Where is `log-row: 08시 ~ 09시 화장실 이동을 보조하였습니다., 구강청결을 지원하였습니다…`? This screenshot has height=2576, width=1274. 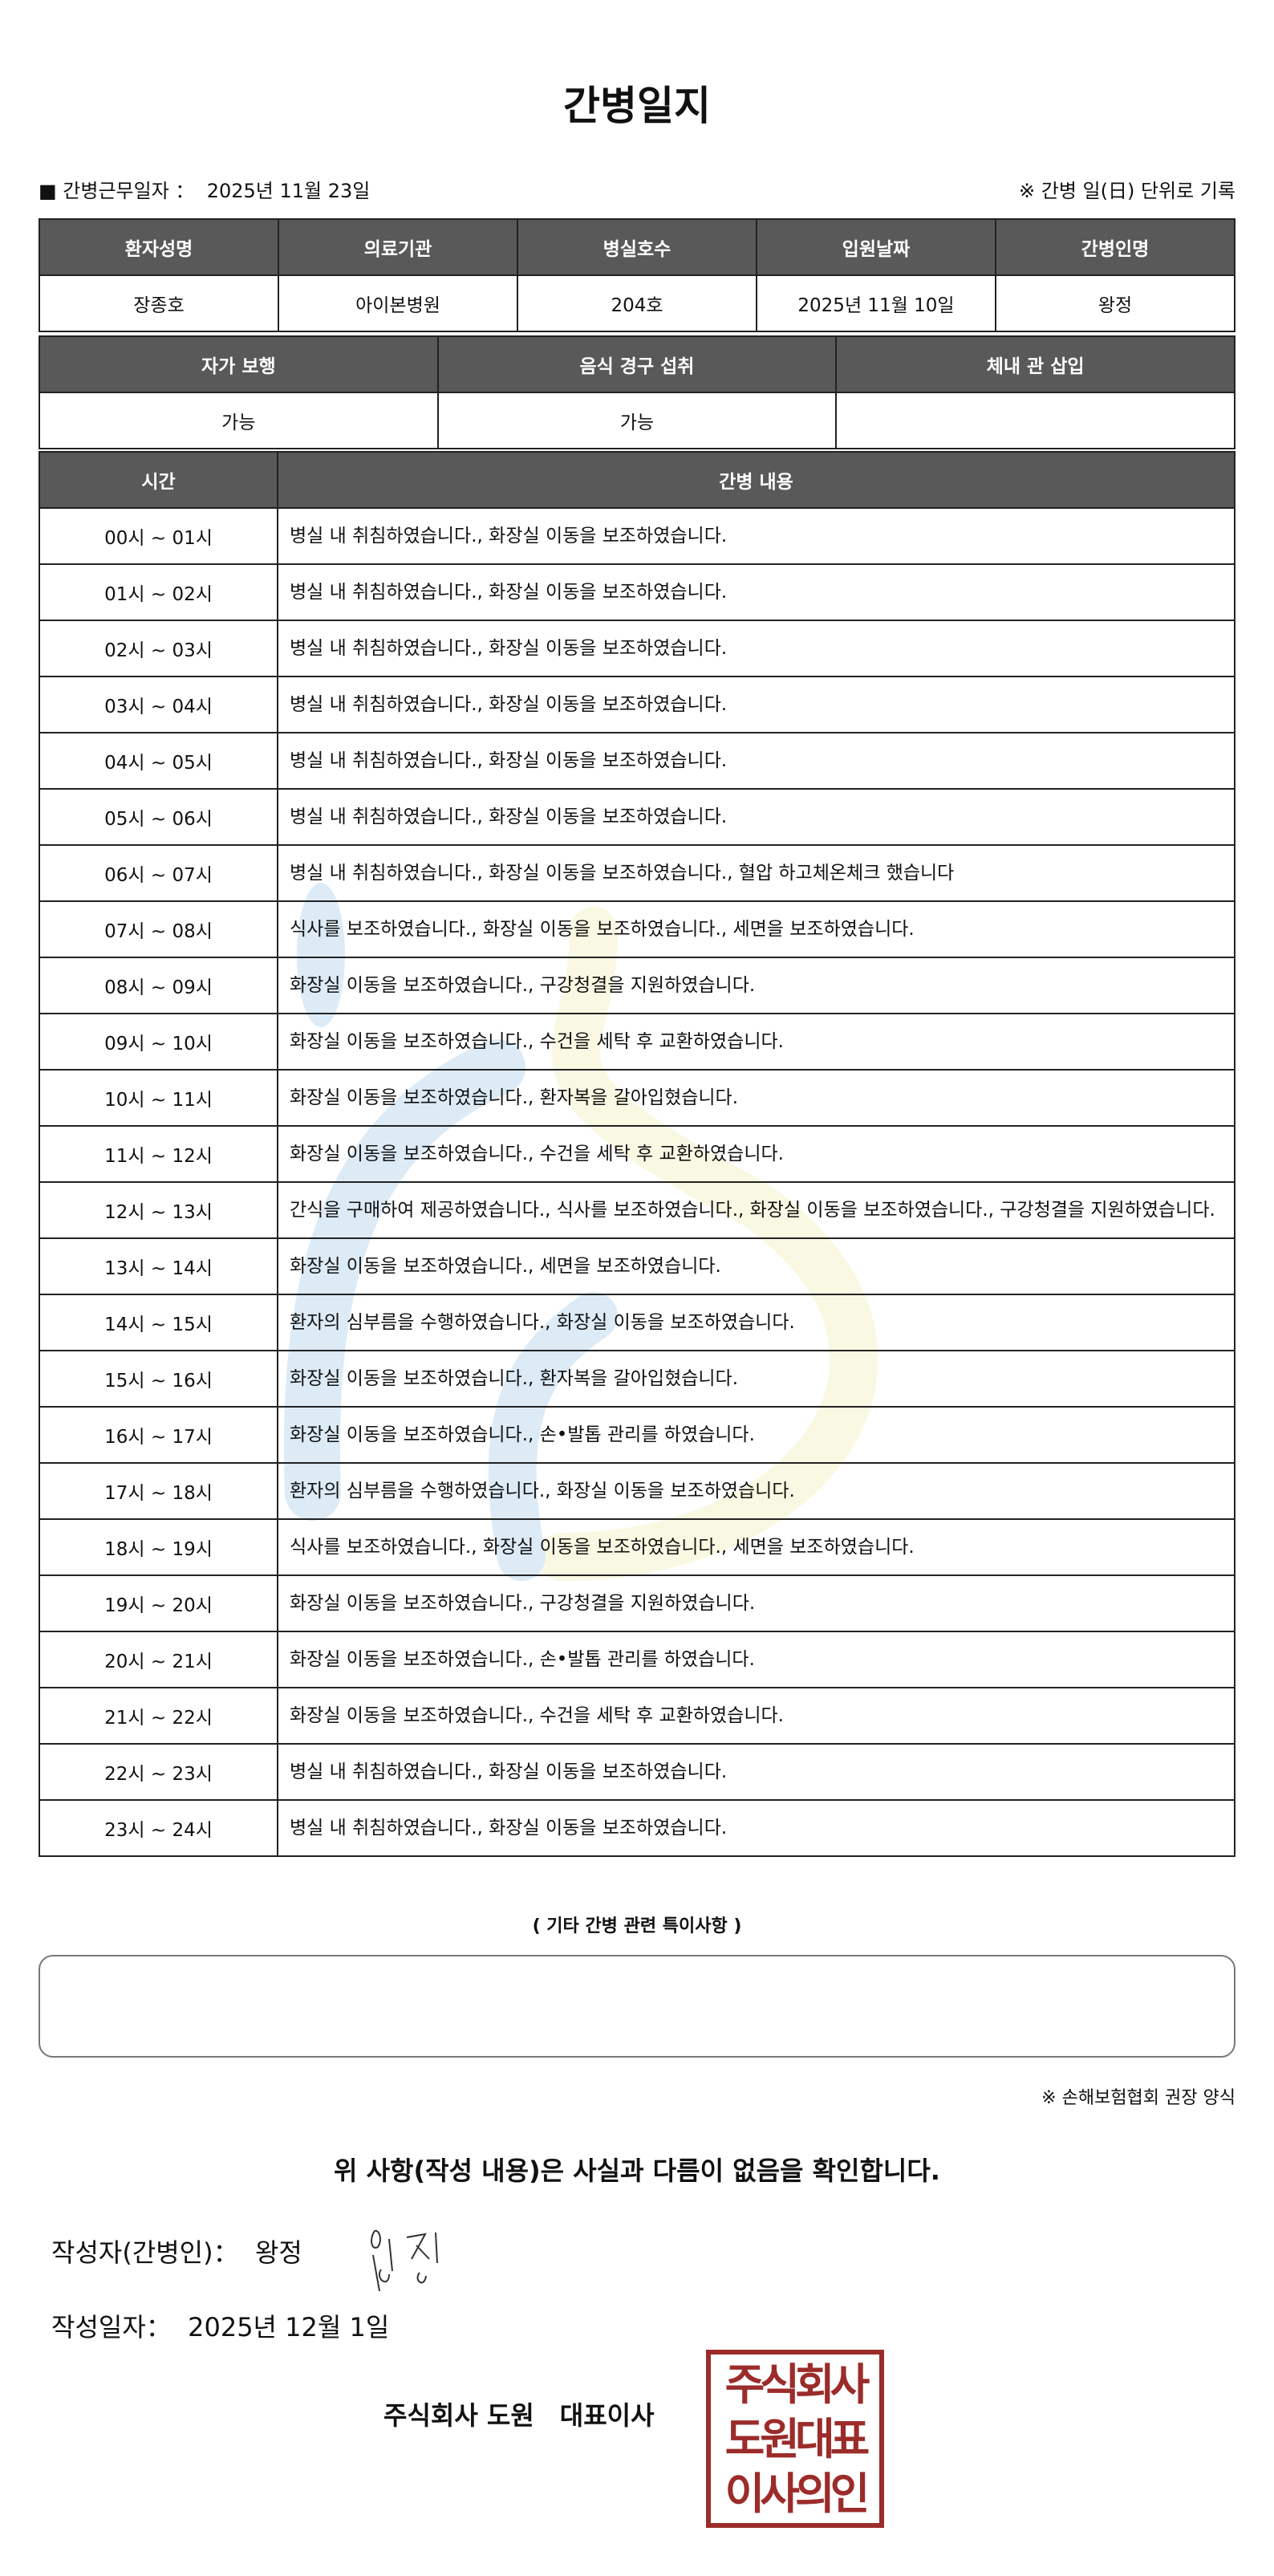
log-row: 08시 ~ 09시 화장실 이동을 보조하였습니다., 구강청결을 지원하였습니다… is located at coordinates (637, 986).